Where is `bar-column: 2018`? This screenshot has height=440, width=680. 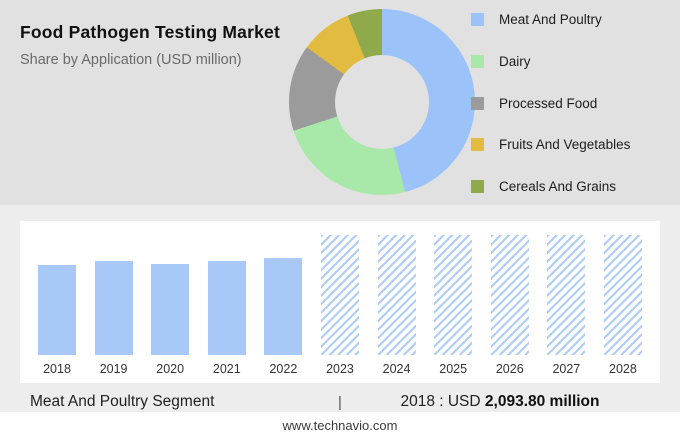
bar-column: 2018 is located at coordinates (57, 304).